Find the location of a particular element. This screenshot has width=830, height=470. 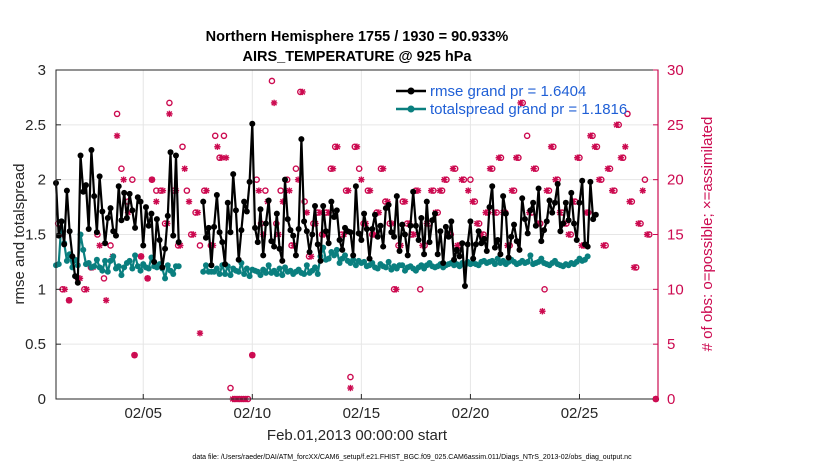

y-axis-label: rmse and totalspread is located at coordinates (19, 234).